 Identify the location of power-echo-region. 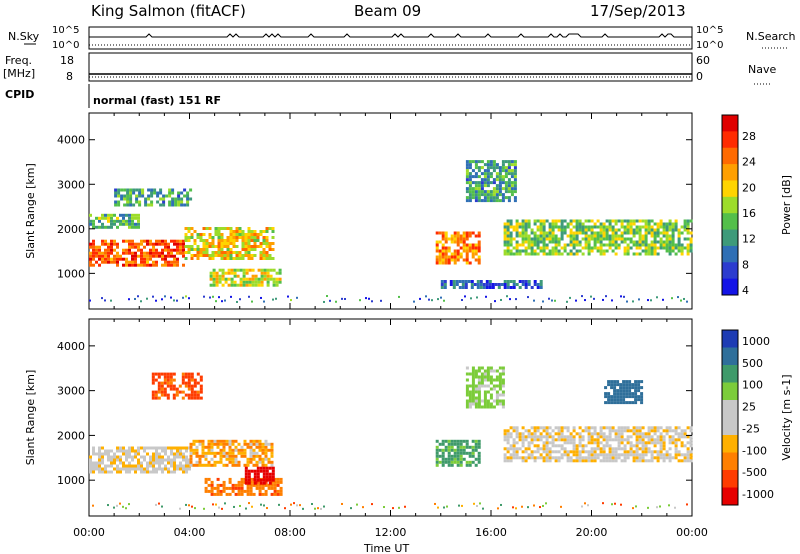
(458, 248).